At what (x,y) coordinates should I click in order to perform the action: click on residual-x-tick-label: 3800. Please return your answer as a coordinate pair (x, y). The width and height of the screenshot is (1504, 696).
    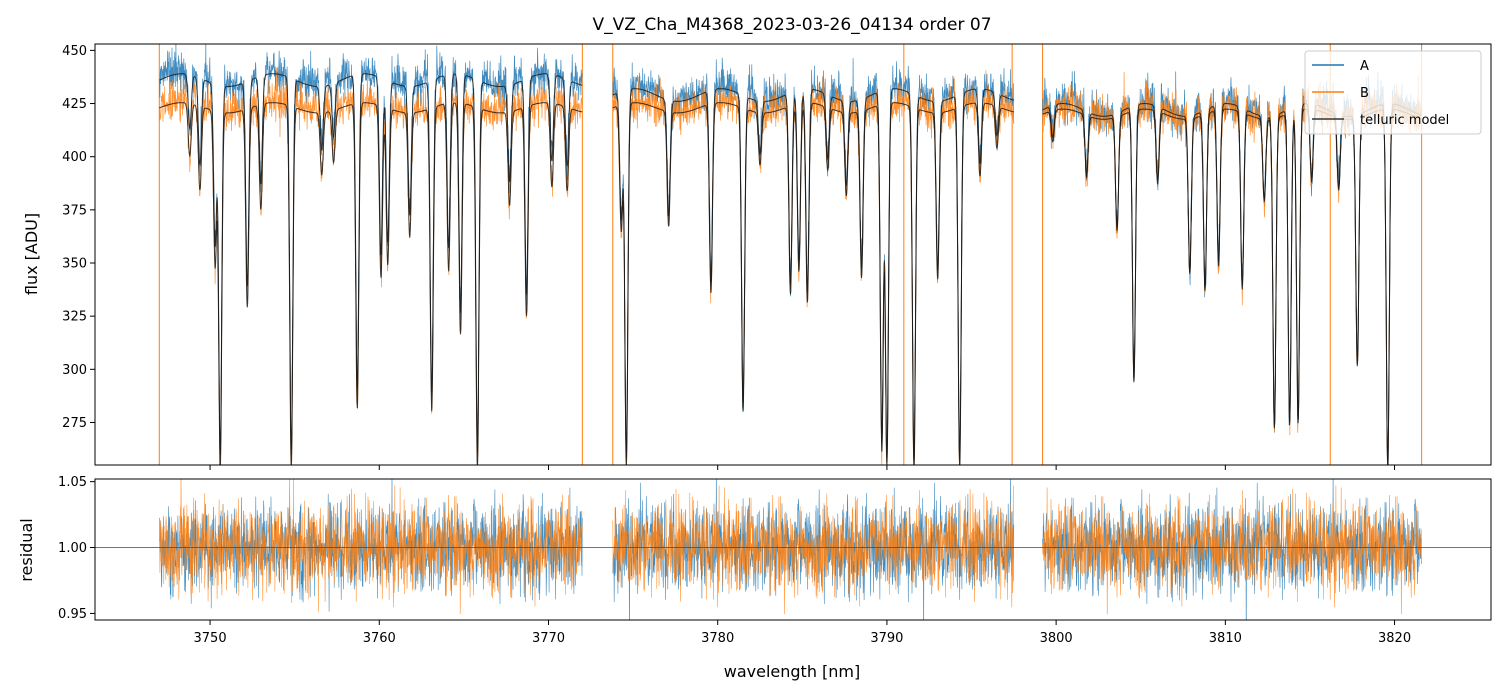
    Looking at the image, I should click on (1056, 638).